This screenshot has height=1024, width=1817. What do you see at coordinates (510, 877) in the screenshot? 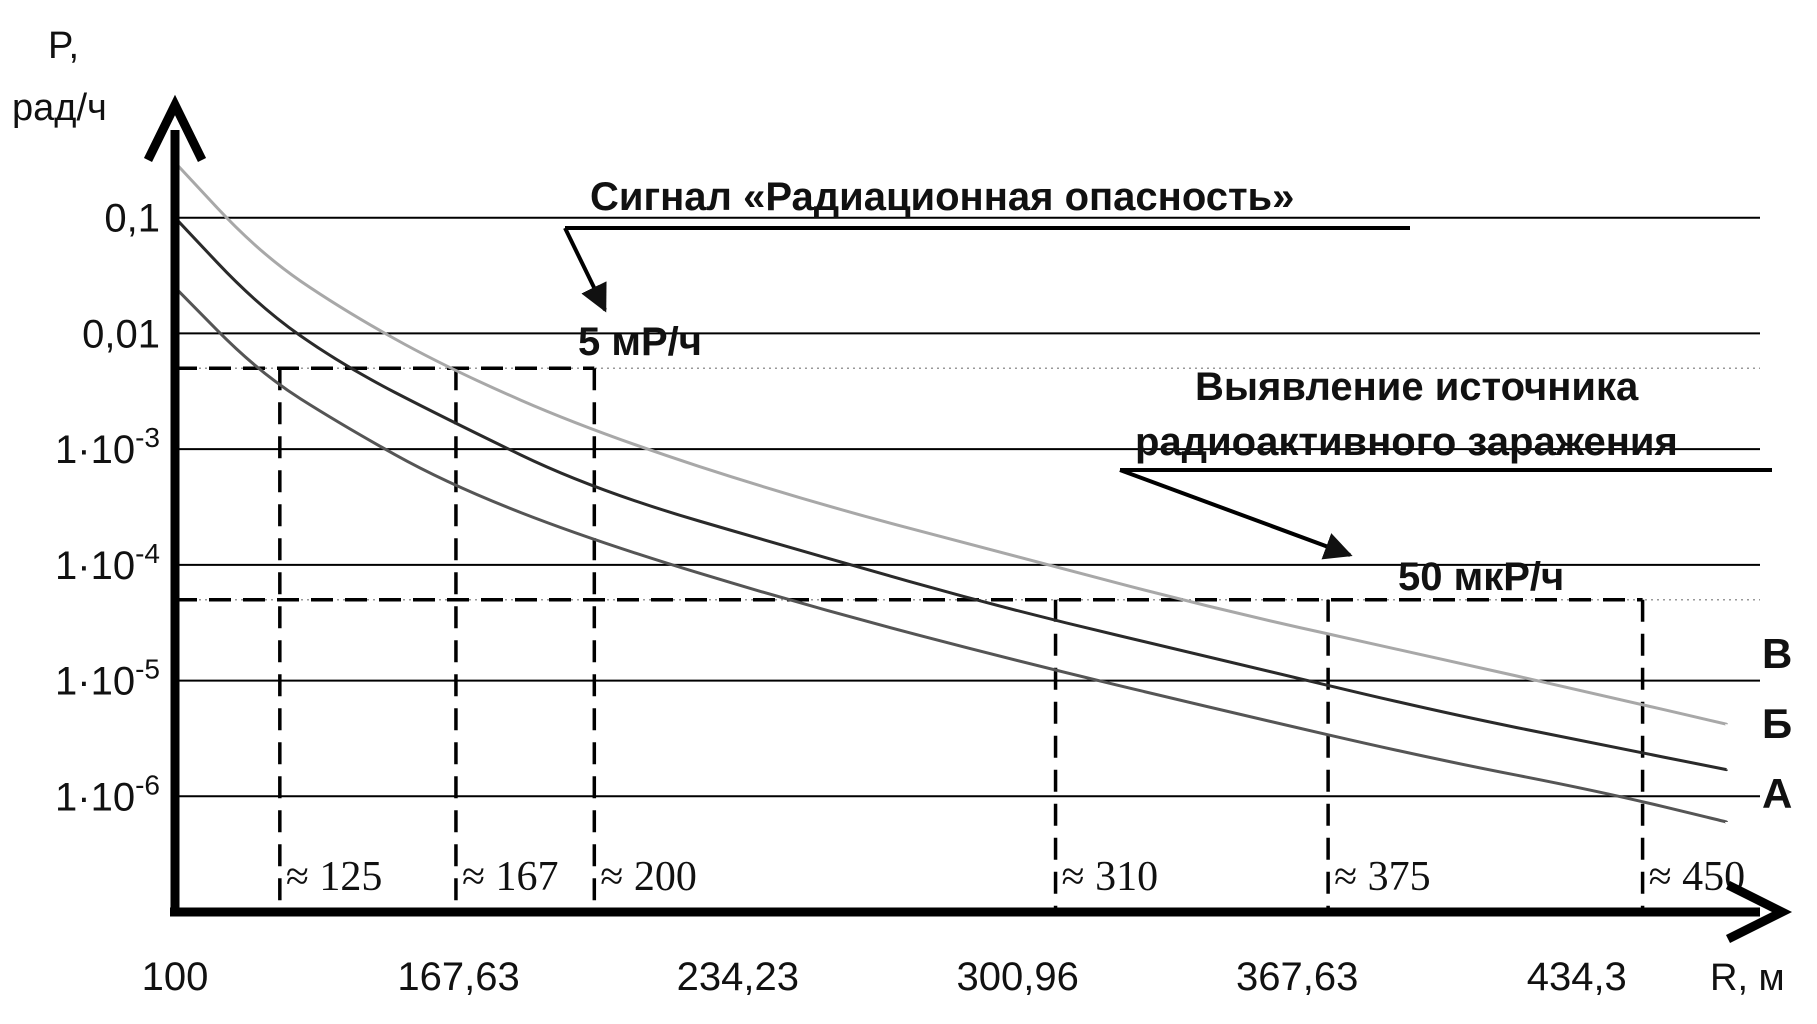
I see `threshold-marker-label: ≈ 167` at bounding box center [510, 877].